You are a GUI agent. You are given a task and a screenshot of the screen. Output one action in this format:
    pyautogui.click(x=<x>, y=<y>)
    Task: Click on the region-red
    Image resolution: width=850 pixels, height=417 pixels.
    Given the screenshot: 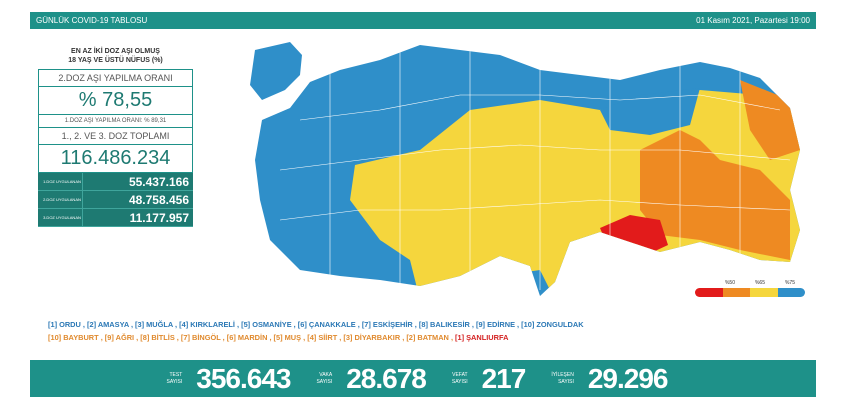 What is the action you would take?
    pyautogui.click(x=634, y=236)
    